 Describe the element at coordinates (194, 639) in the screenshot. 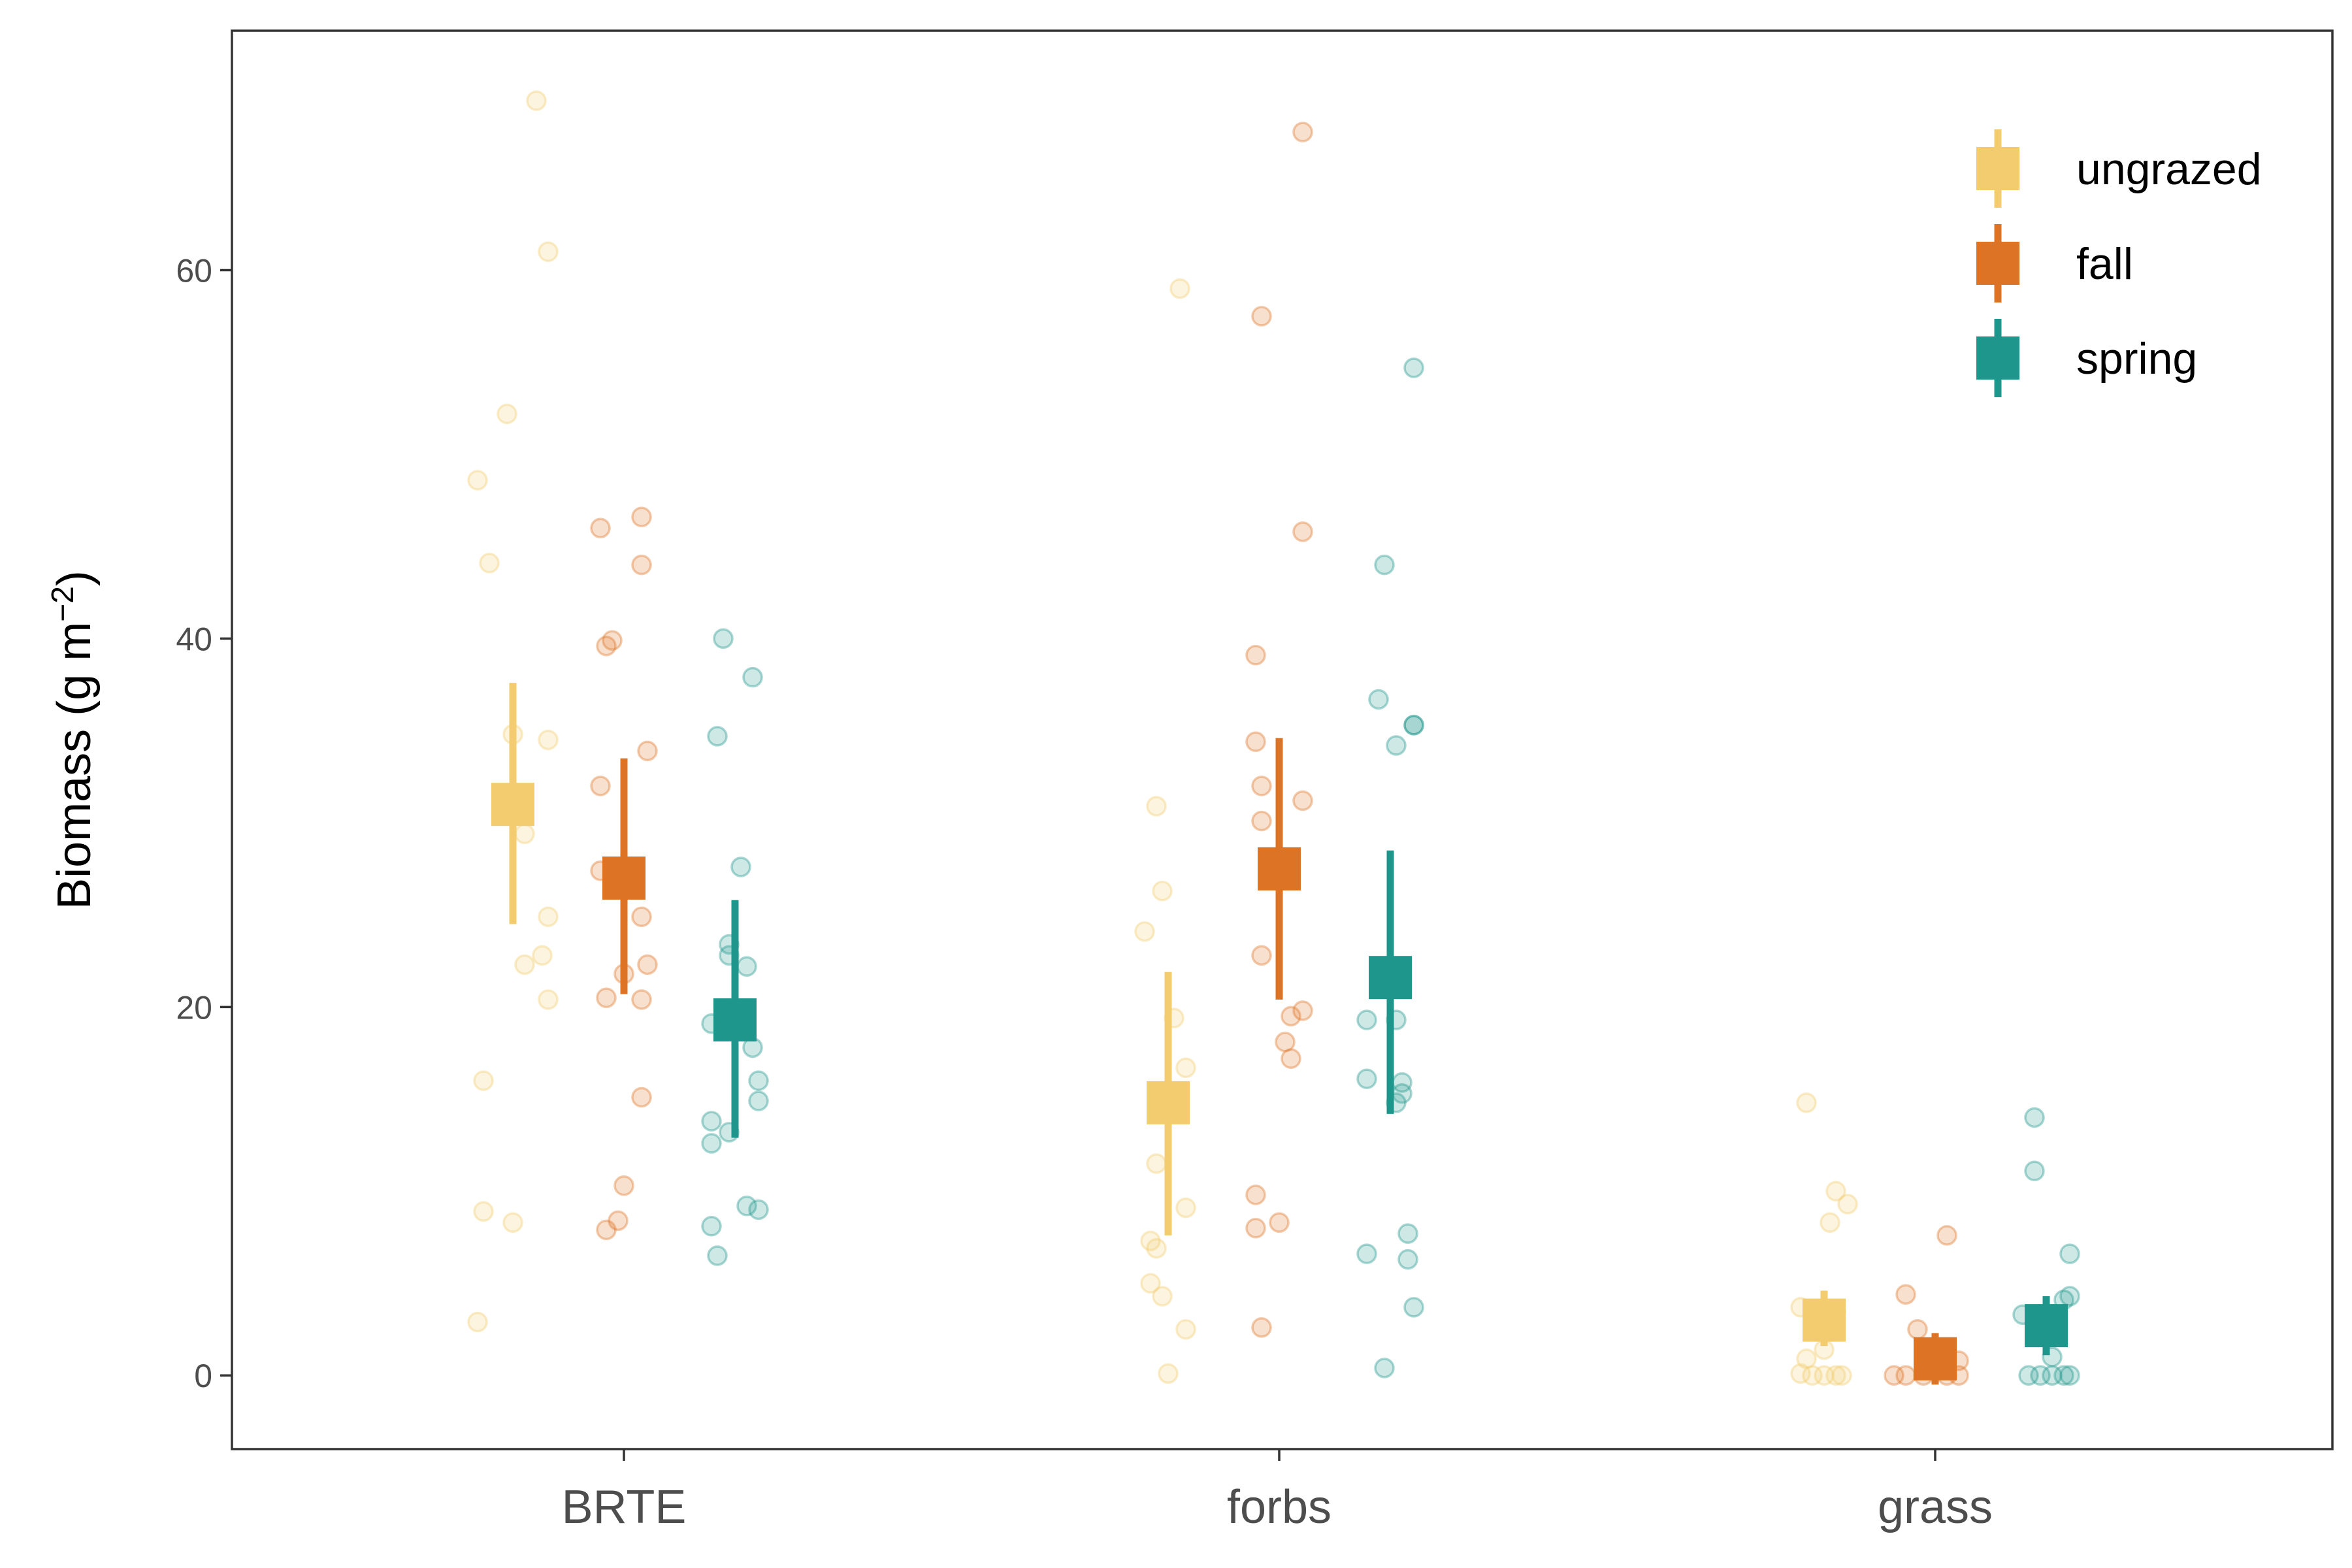

I see `y-tick-label: 40` at that location.